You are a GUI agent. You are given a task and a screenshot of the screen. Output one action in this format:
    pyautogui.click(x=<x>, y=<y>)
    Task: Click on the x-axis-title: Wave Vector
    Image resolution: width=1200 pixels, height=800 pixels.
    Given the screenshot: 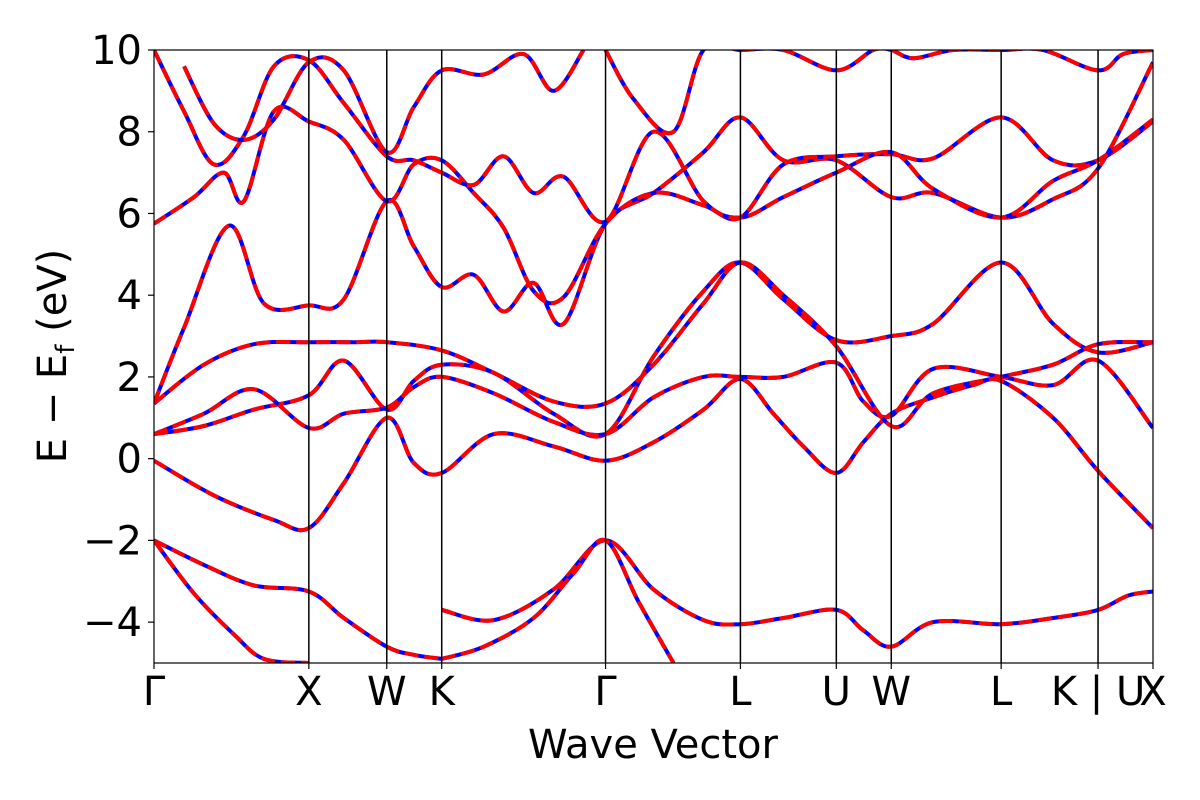 What is the action you would take?
    pyautogui.click(x=653, y=745)
    